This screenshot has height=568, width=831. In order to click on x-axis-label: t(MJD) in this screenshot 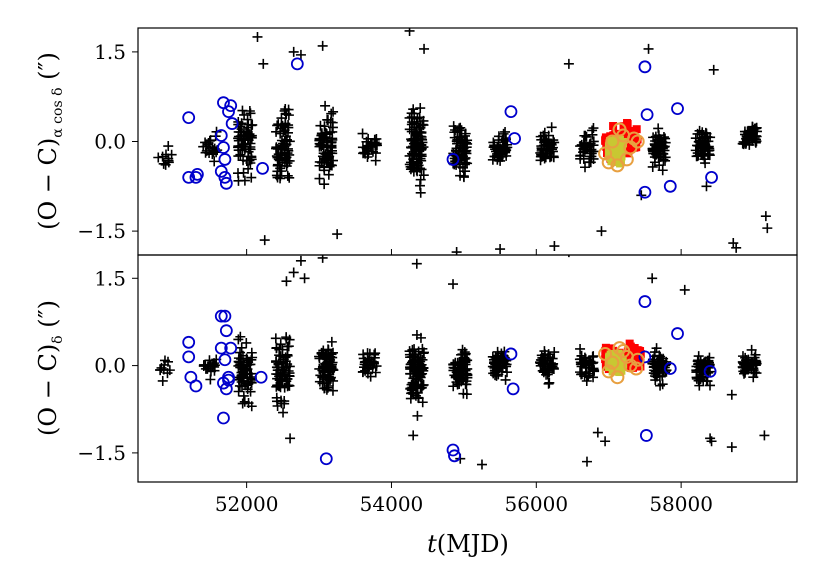, I will do `click(468, 544)`.